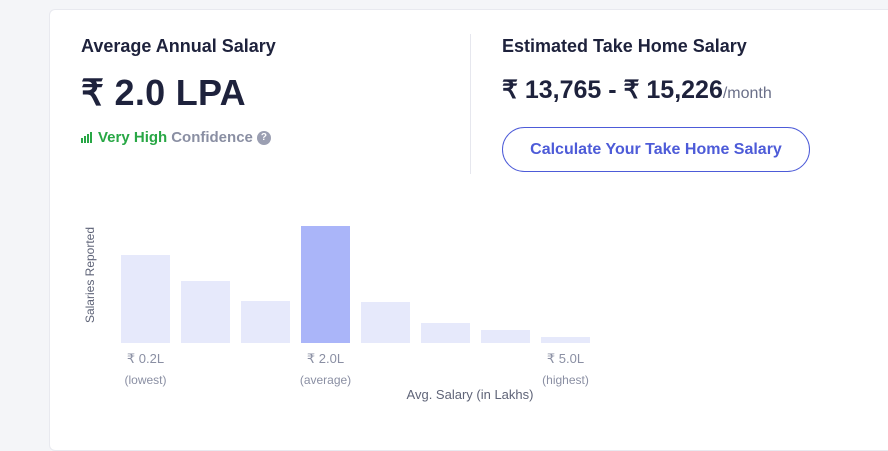 The image size is (888, 451). I want to click on section-divider, so click(470, 104).